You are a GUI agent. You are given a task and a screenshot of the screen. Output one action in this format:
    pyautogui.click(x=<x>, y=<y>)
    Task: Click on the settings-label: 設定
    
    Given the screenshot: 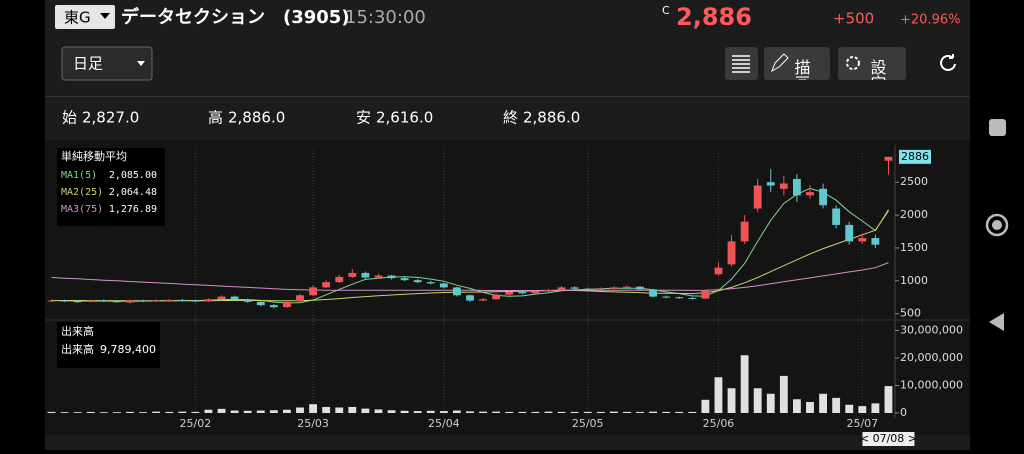 What is the action you would take?
    pyautogui.click(x=877, y=75)
    